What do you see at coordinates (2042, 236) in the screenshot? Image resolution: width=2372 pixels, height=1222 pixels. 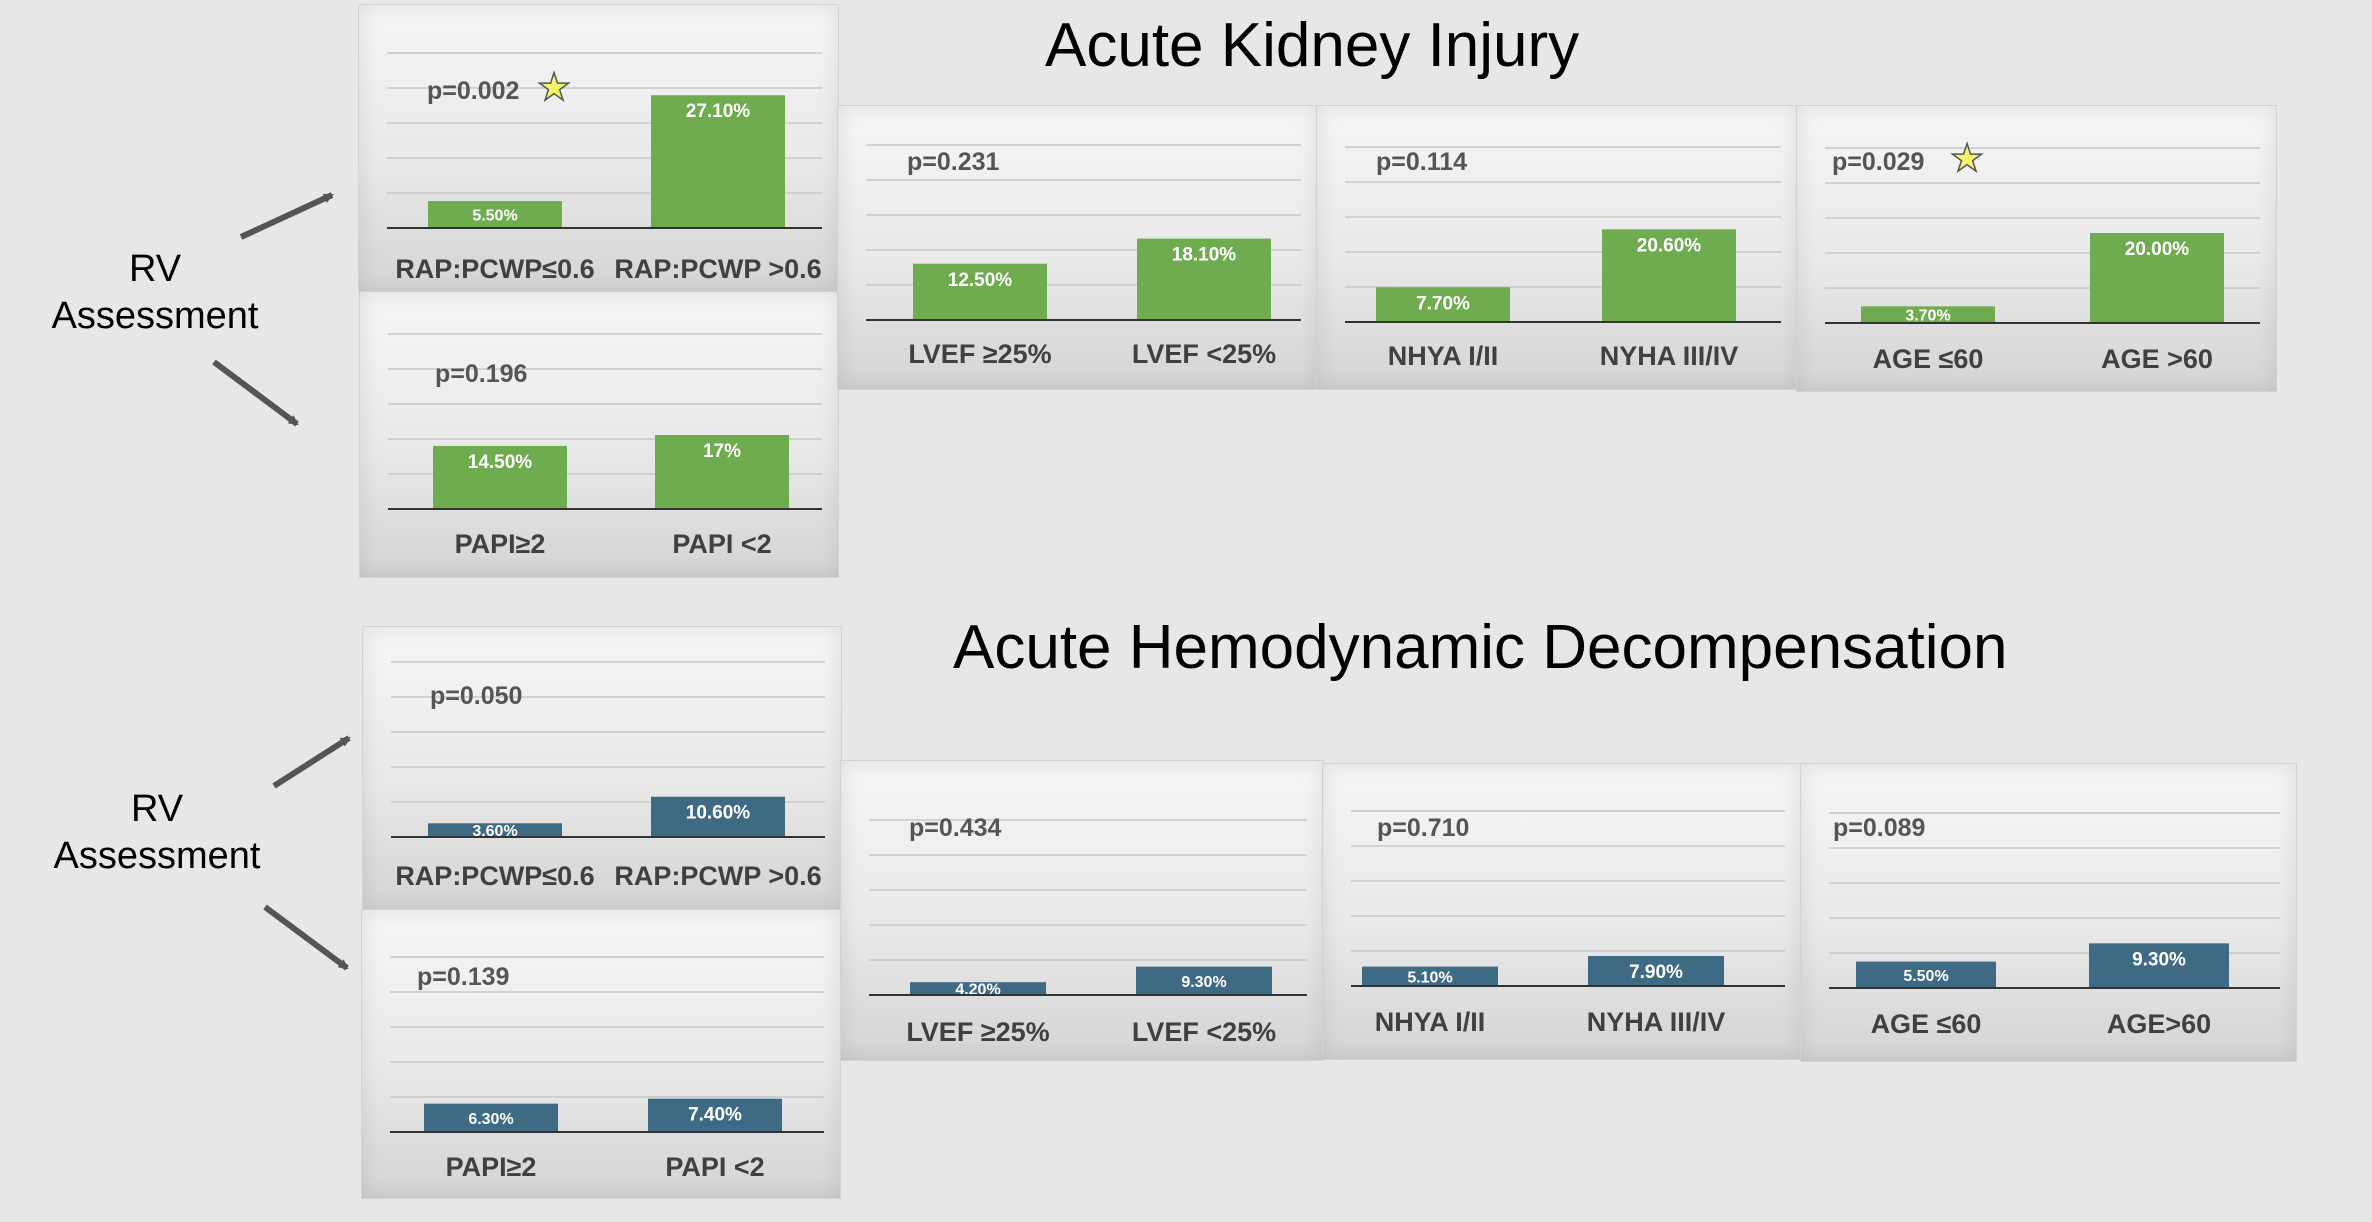 I see `chart-svg: 3.70% 20.00%` at bounding box center [2042, 236].